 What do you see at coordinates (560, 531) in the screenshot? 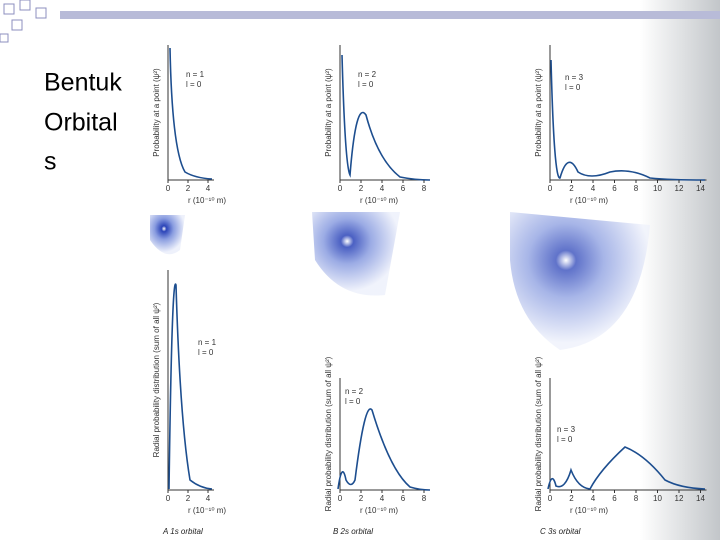
I see `panel-caption: C 3s orbital` at bounding box center [560, 531].